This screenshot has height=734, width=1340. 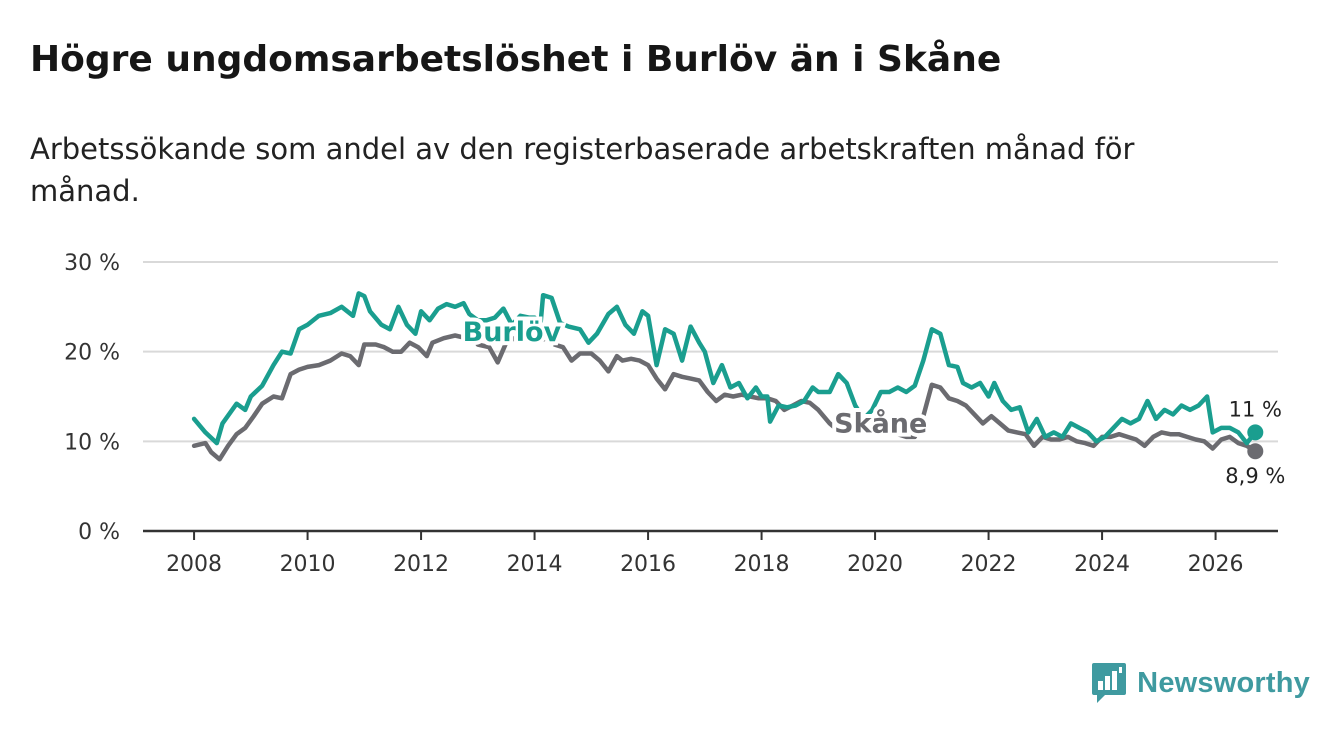 I want to click on series-line-skane, so click(x=724, y=395).